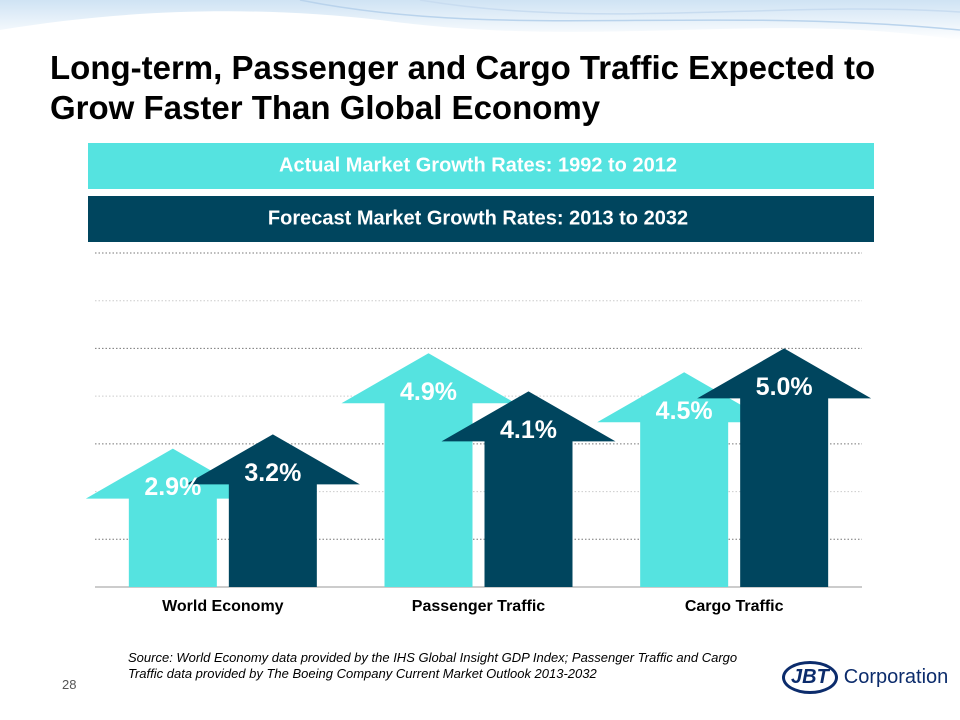 The height and width of the screenshot is (720, 960). Describe the element at coordinates (734, 606) in the screenshot. I see `x-tick-label: Cargo Traffic` at that location.